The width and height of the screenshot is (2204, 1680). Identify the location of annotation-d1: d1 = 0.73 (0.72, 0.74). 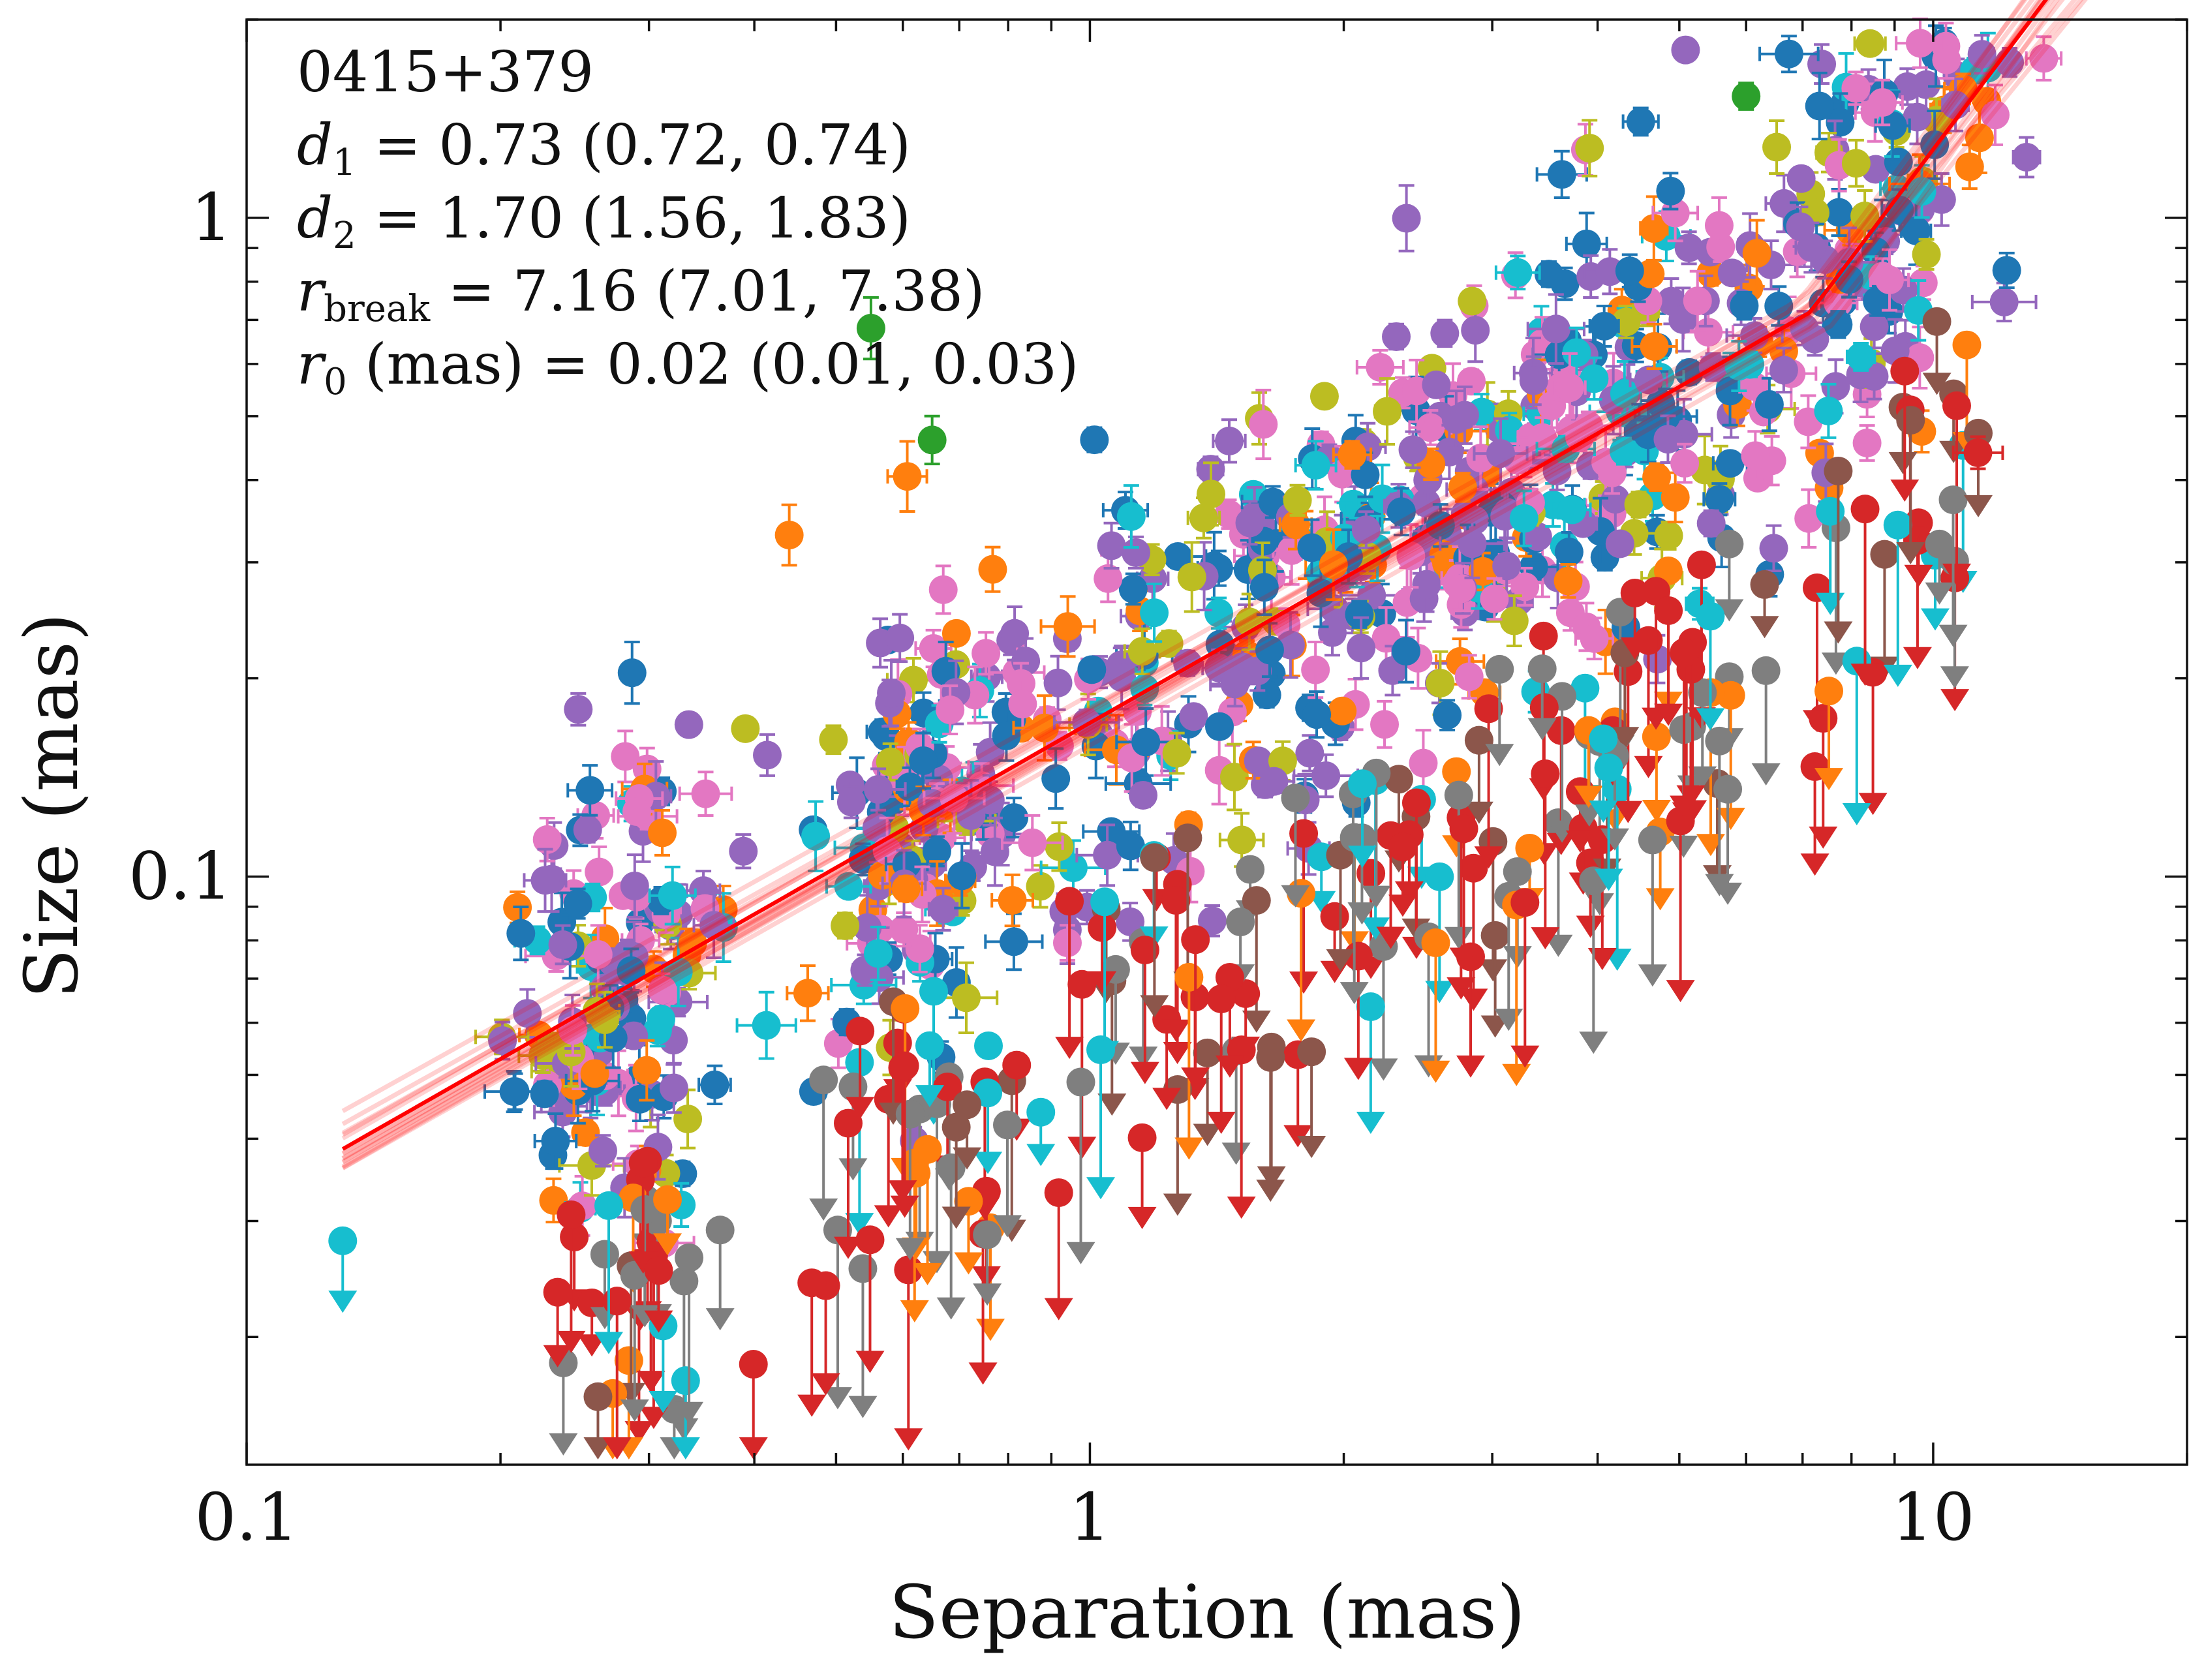
(604, 149).